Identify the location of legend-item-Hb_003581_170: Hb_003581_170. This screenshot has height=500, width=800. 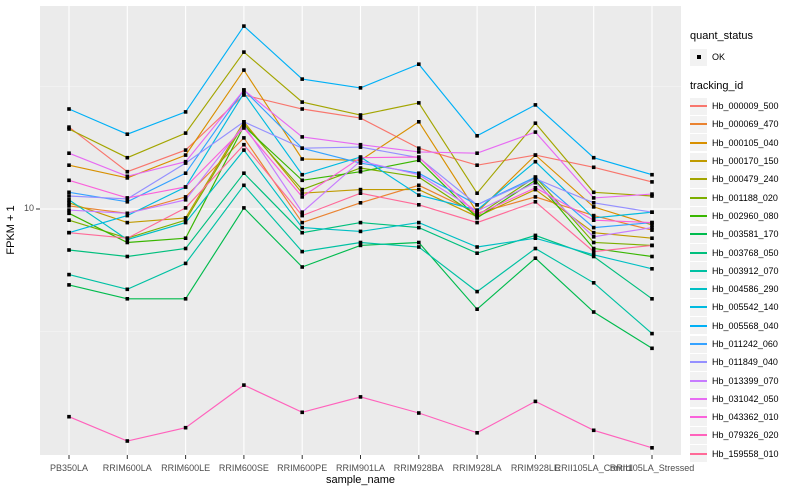
(745, 234).